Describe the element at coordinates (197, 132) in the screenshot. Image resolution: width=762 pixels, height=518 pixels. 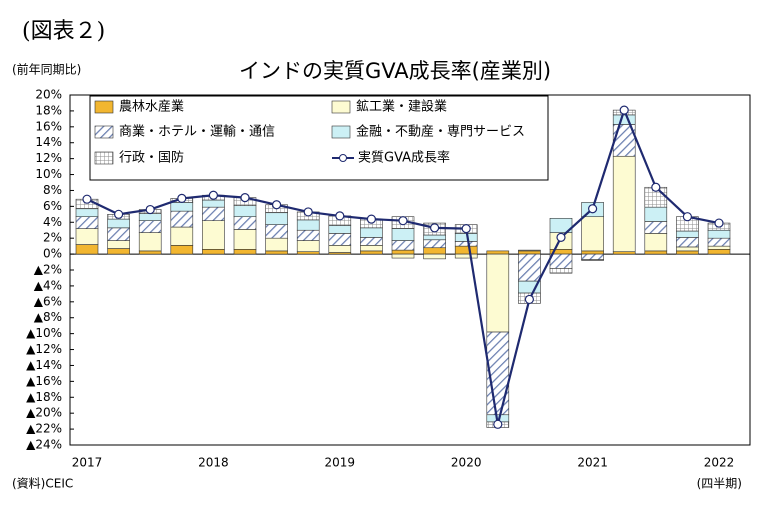
I see `legend-label: 商業・ホテル・運輸・通信` at that location.